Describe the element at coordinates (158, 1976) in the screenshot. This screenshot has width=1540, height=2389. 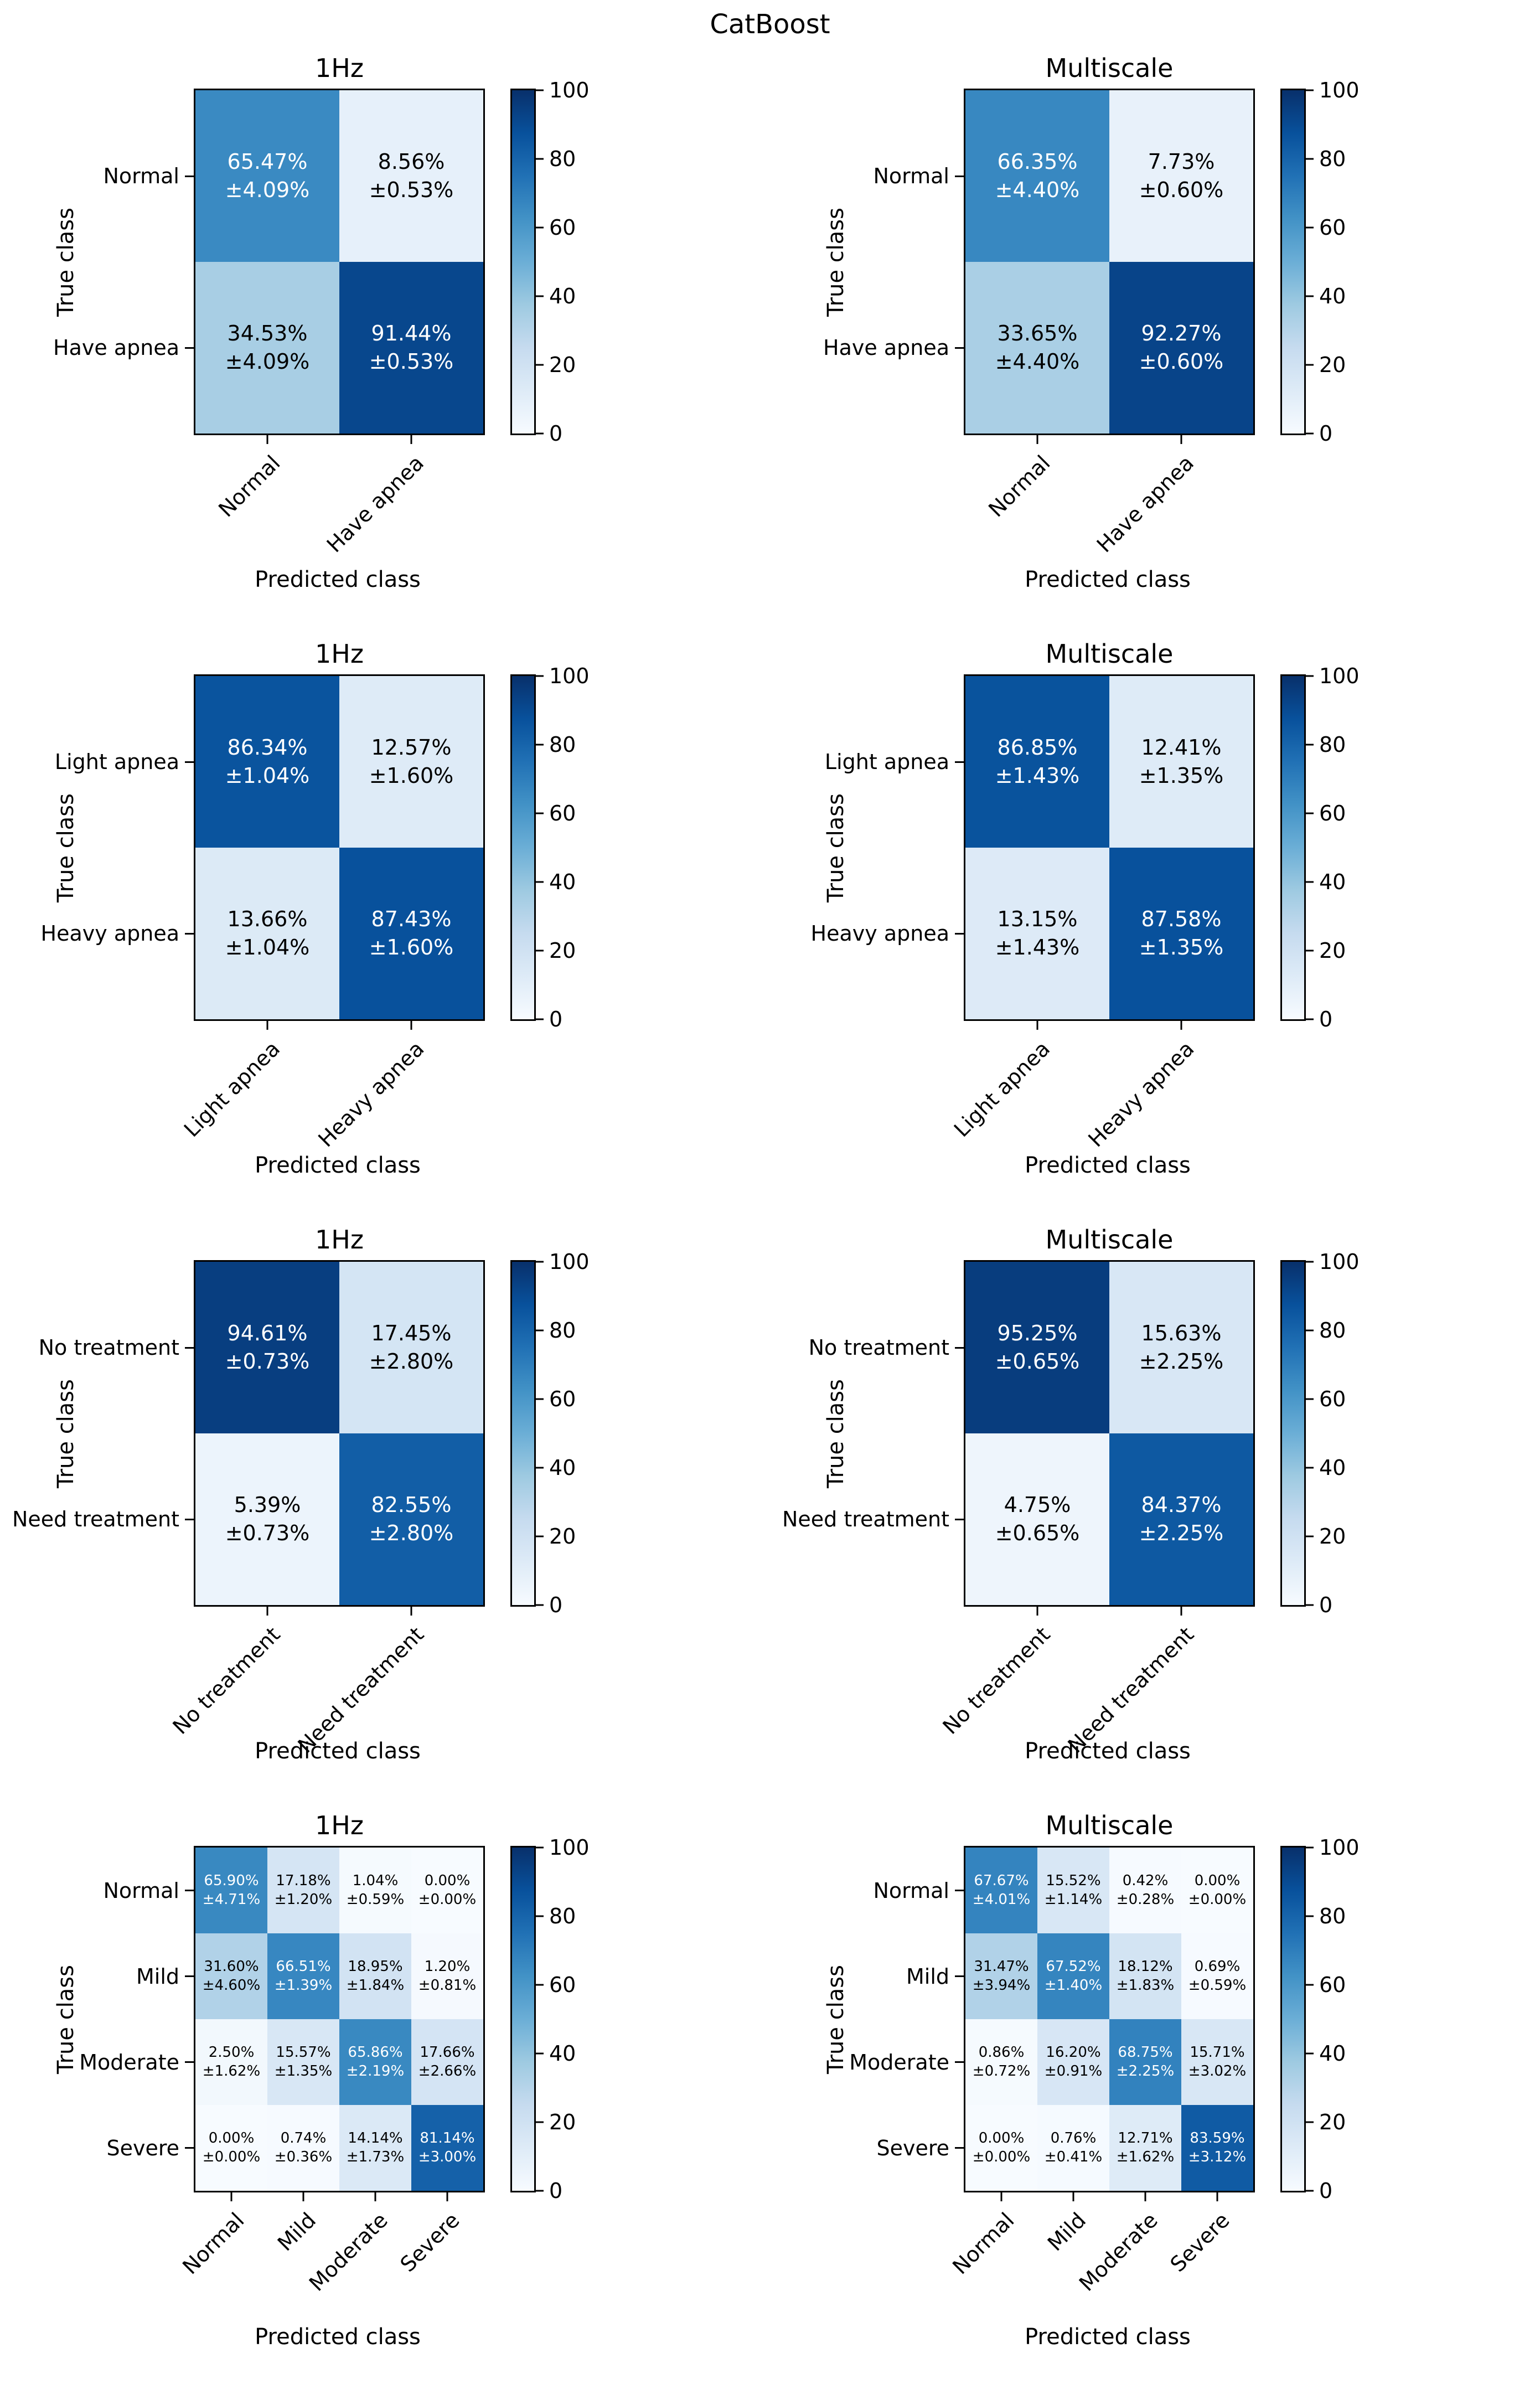
I see `y-tick-label: Mild` at that location.